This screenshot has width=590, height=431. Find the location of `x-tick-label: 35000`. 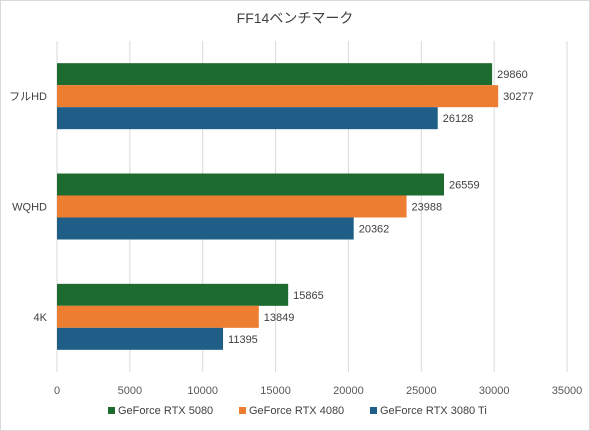

x-tick-label: 35000 is located at coordinates (567, 391).